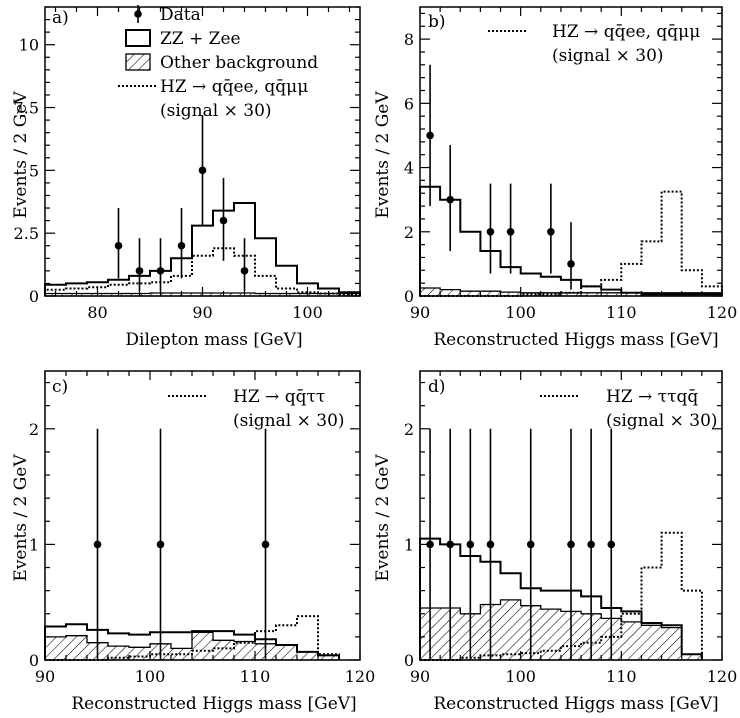 The image size is (740, 718). What do you see at coordinates (383, 155) in the screenshot?
I see `panel-b-ylabel: Events / 2 GeV` at bounding box center [383, 155].